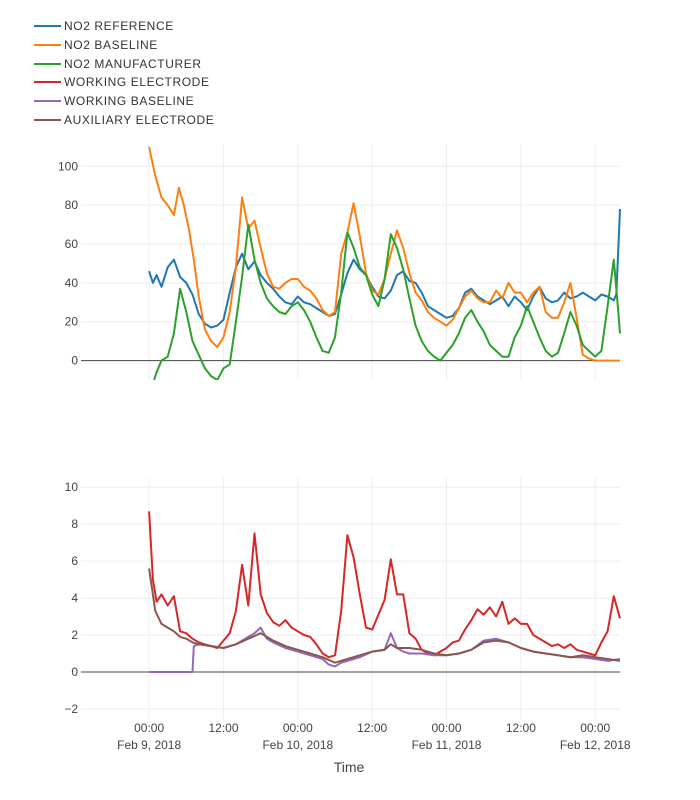 The width and height of the screenshot is (700, 800). I want to click on legend-label: WORKING BASELINE, so click(129, 101).